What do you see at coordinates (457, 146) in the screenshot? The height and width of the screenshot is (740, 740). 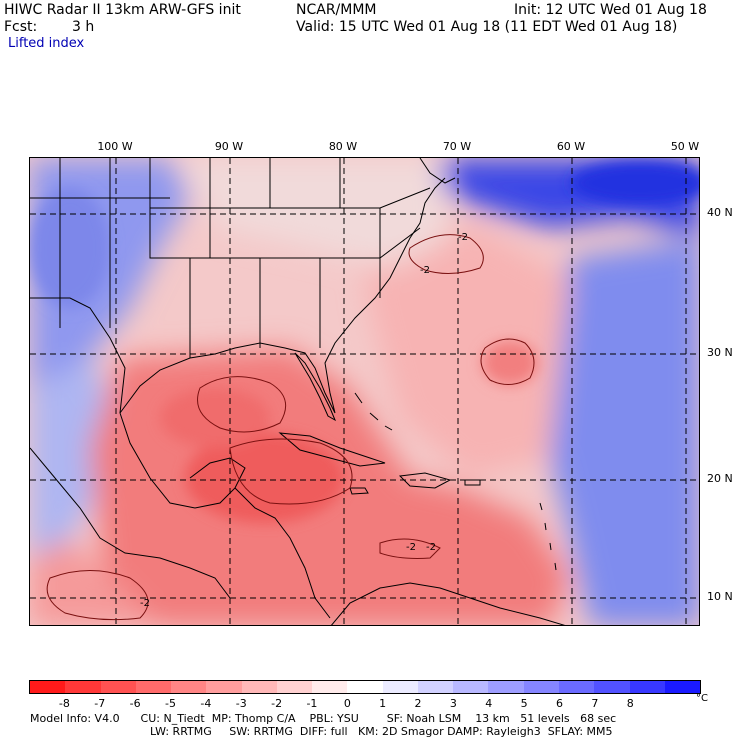 I see `lon-label-70w: 70 W` at bounding box center [457, 146].